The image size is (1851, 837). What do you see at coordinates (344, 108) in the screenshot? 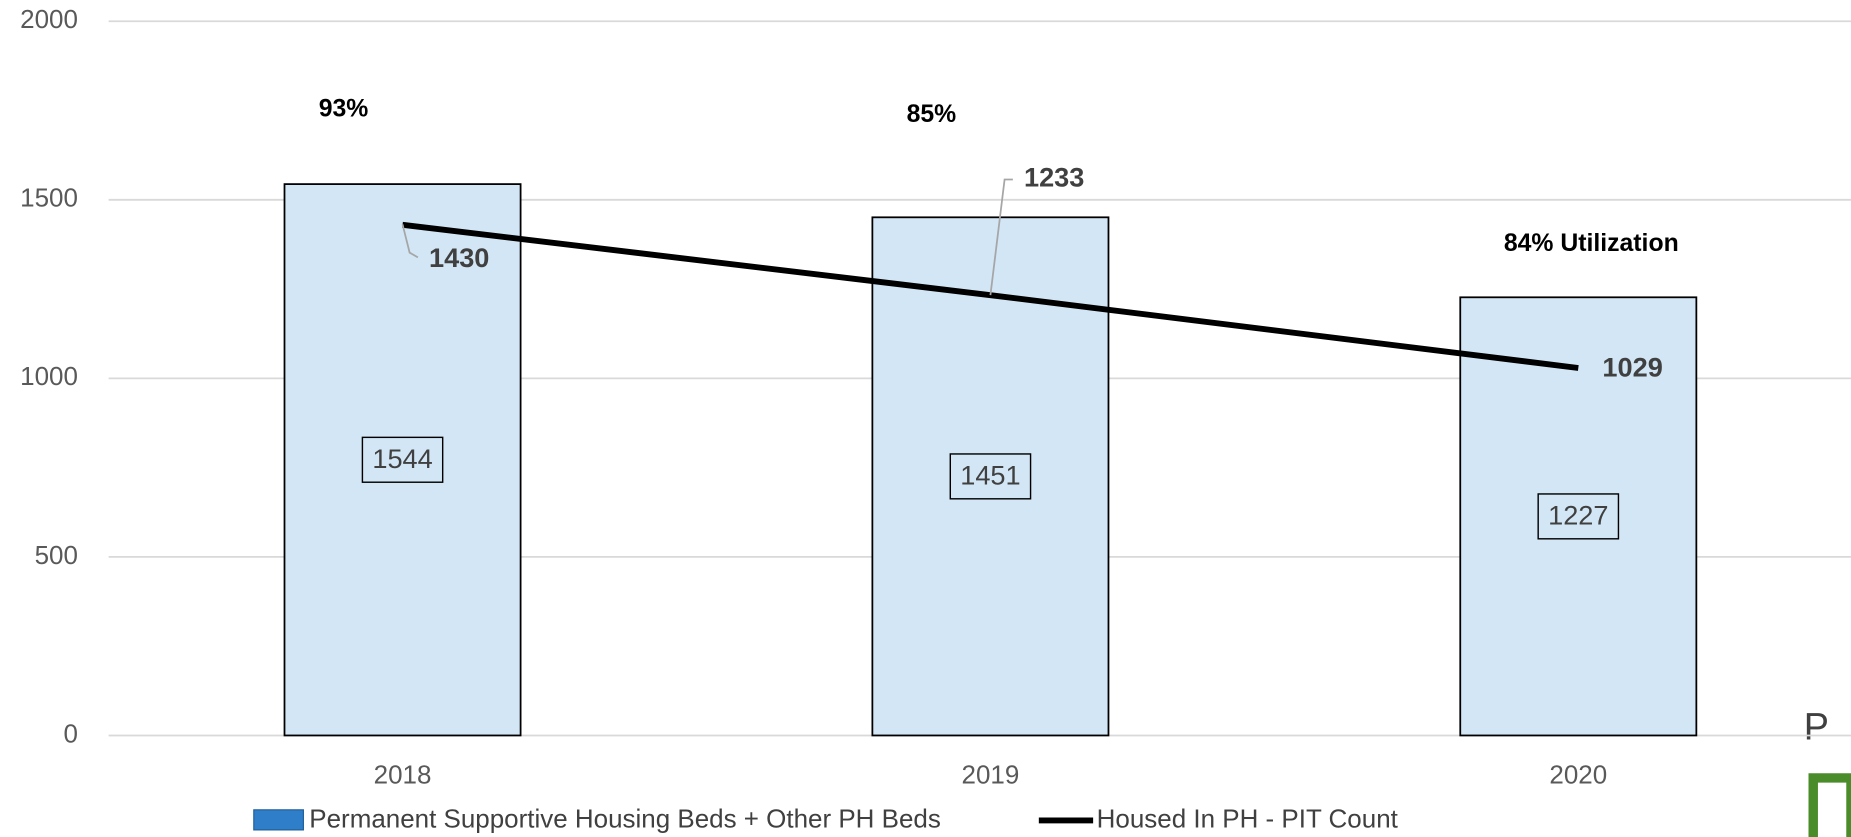
I see `annotation: 93%` at bounding box center [344, 108].